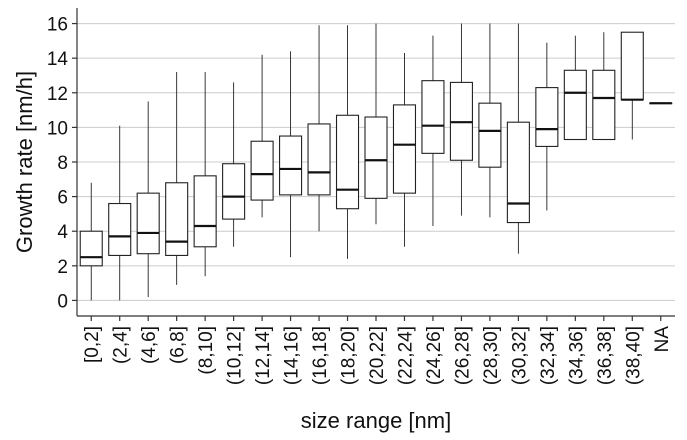 Image resolution: width=687 pixels, height=440 pixels. What do you see at coordinates (519, 355) in the screenshot?
I see `x-tick-label: (30,32]` at bounding box center [519, 355].